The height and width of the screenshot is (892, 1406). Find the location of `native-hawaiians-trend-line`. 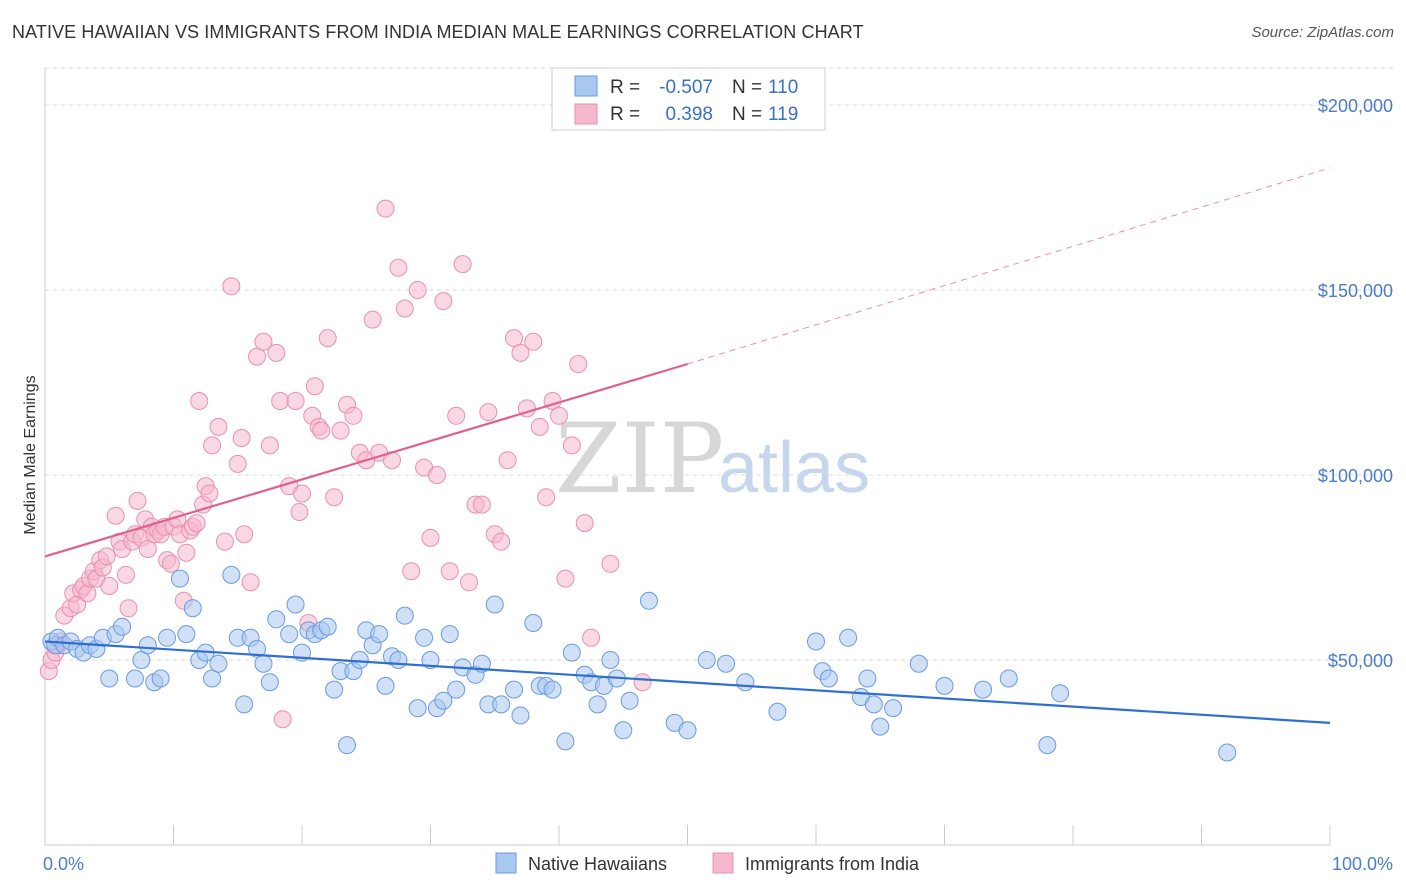

native-hawaiians-trend-line is located at coordinates (687, 682).